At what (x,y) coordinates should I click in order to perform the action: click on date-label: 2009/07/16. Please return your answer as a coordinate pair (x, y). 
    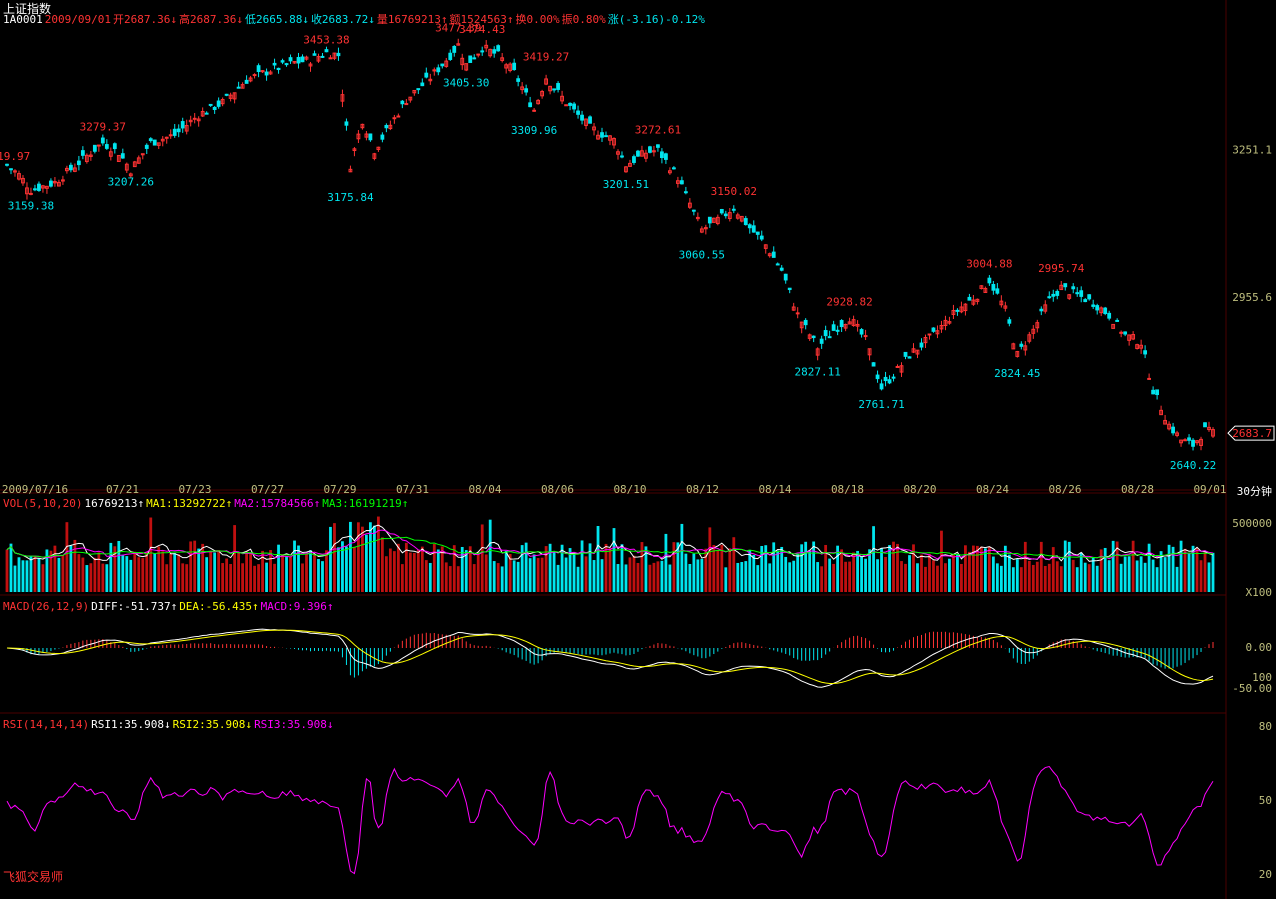
    Looking at the image, I should click on (35, 489).